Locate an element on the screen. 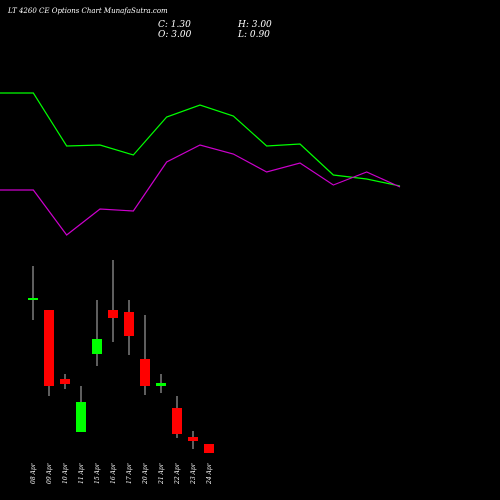 The height and width of the screenshot is (500, 500). x-tick-label: 15 Apr is located at coordinates (97, 473).